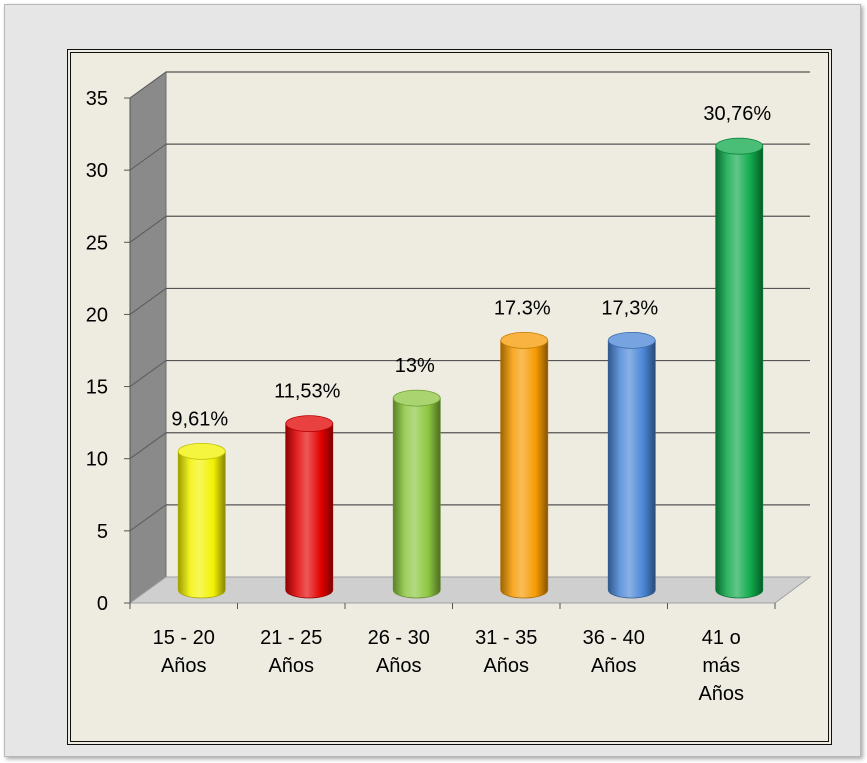 Image resolution: width=867 pixels, height=763 pixels. Describe the element at coordinates (97, 171) in the screenshot. I see `y-tick-label: 30` at that location.